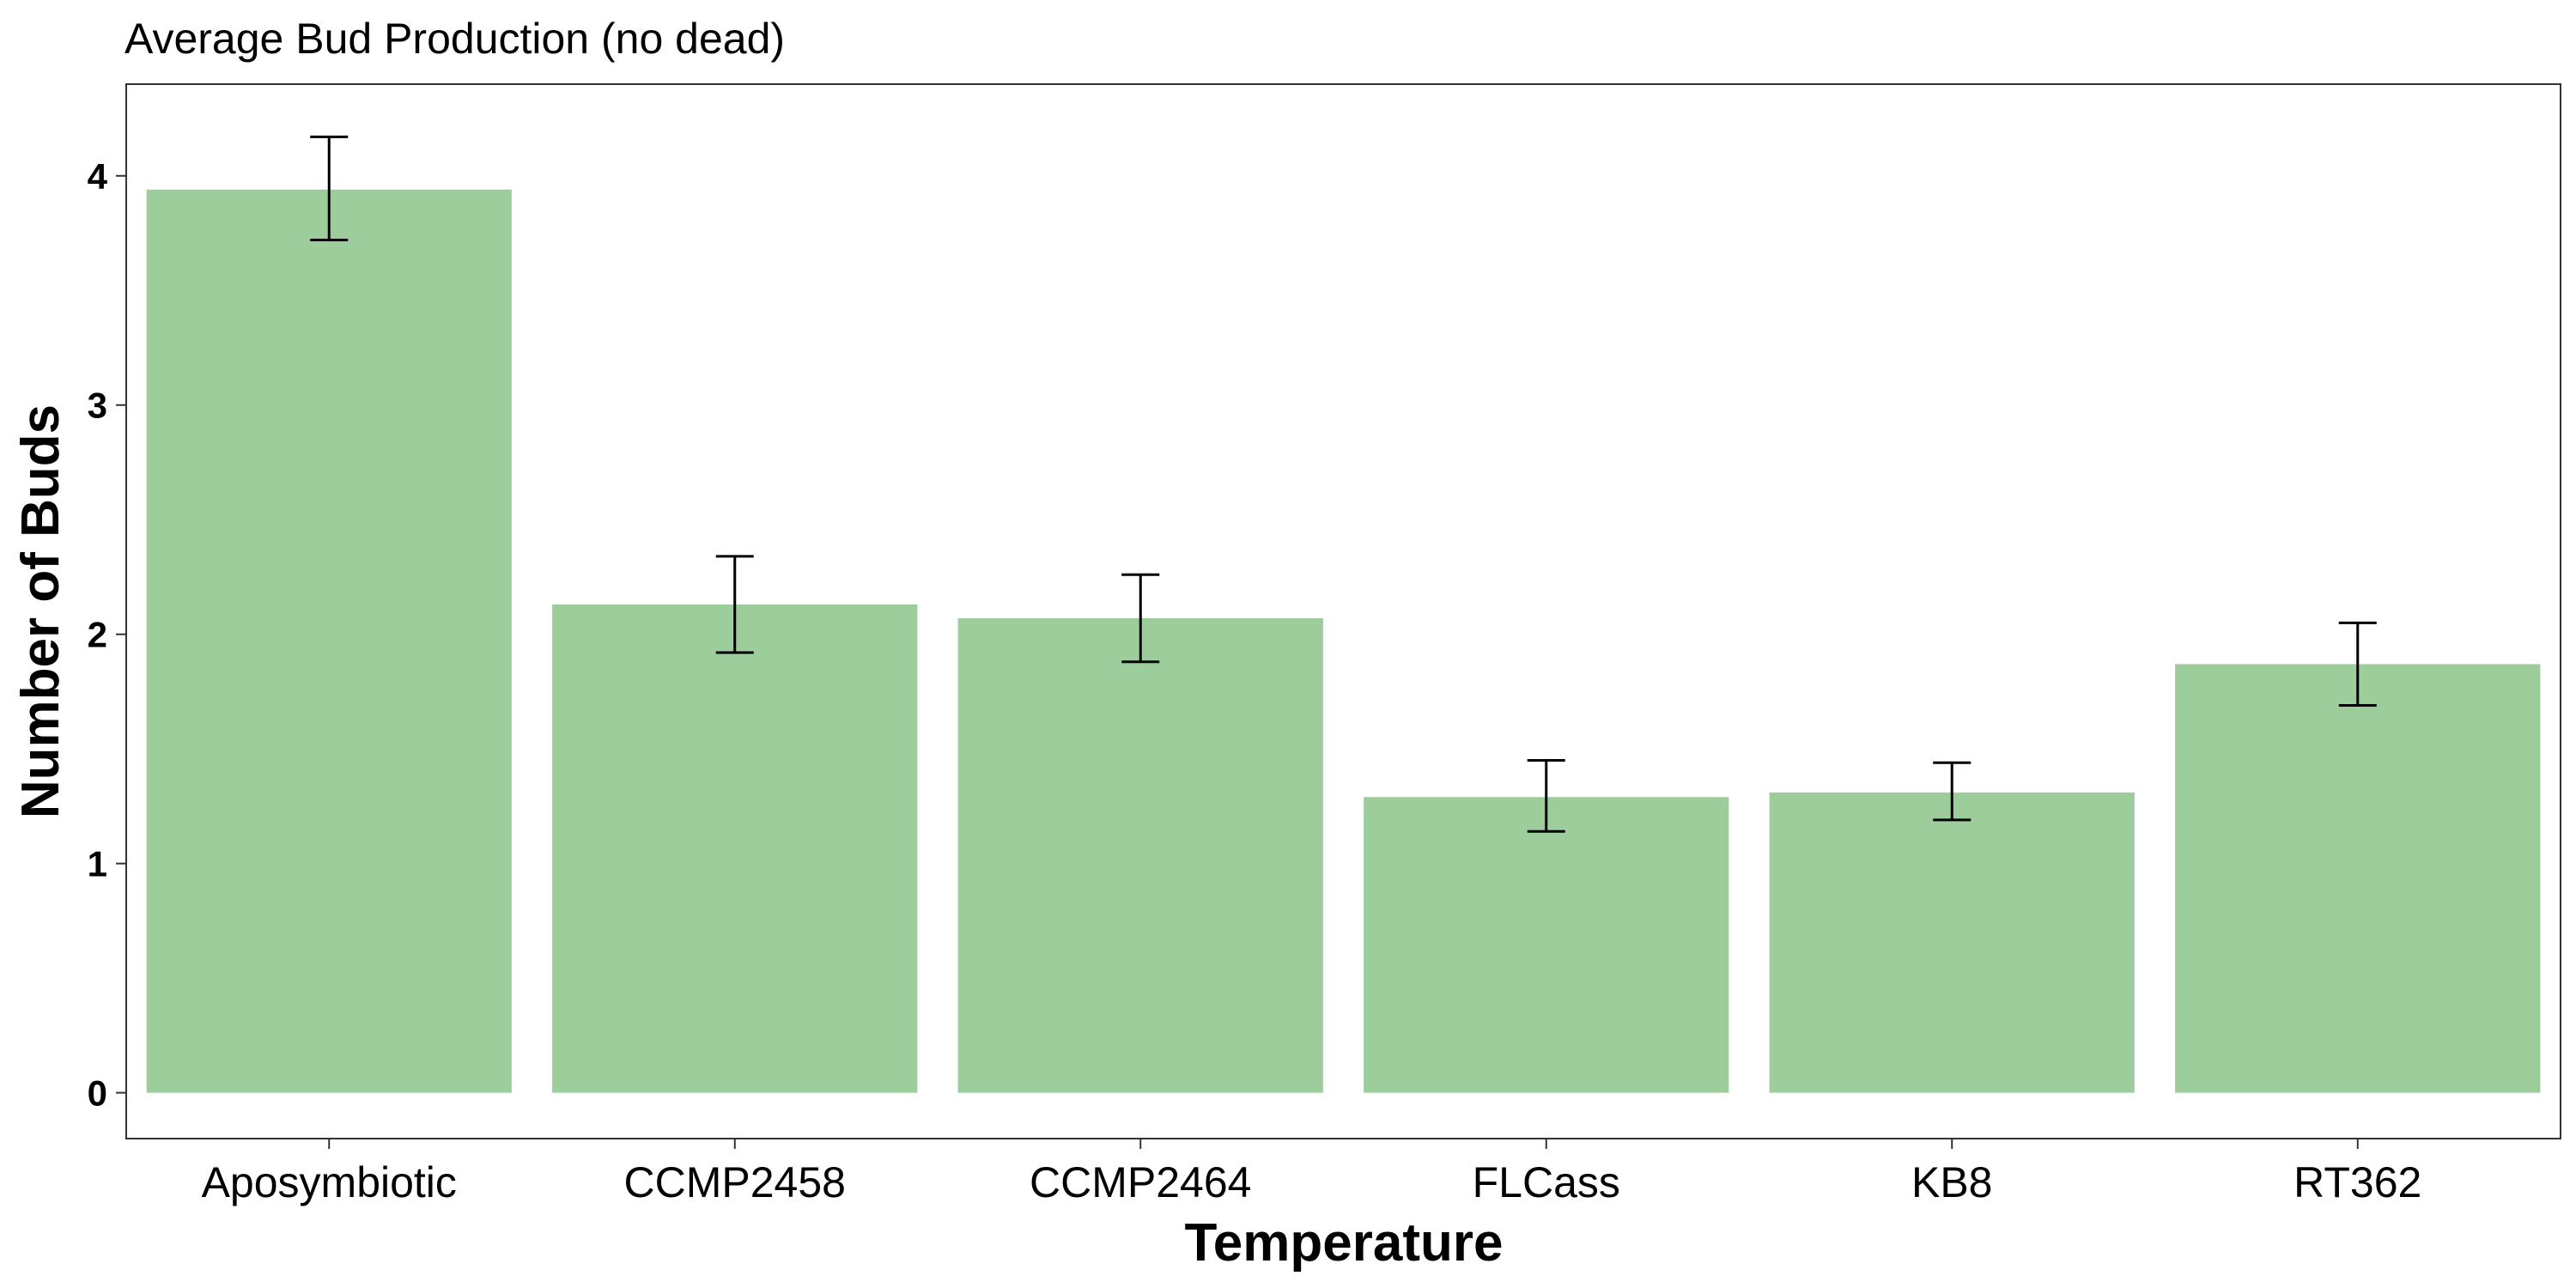 The width and height of the screenshot is (2576, 1288). Describe the element at coordinates (1345, 1243) in the screenshot. I see `x-axis-title: Temperature` at that location.